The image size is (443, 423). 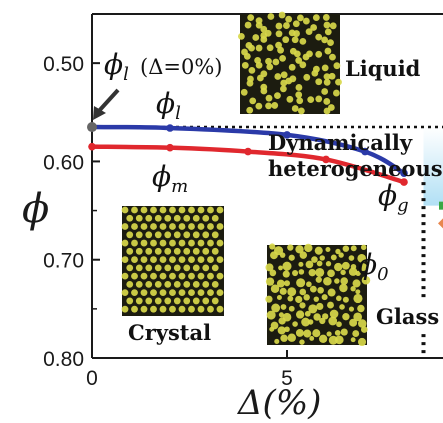 What do you see at coordinates (161, 176) in the screenshot?
I see `phi-m-symbol: ϕ` at bounding box center [161, 176].